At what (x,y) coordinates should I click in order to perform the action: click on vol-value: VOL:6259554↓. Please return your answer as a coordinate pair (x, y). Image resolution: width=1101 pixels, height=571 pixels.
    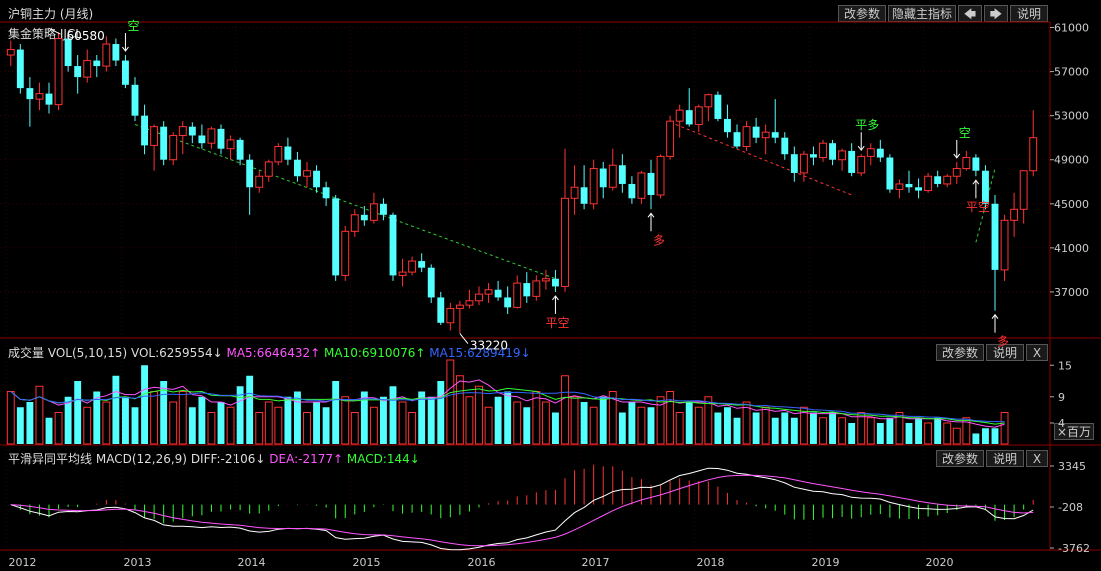
    Looking at the image, I should click on (176, 353).